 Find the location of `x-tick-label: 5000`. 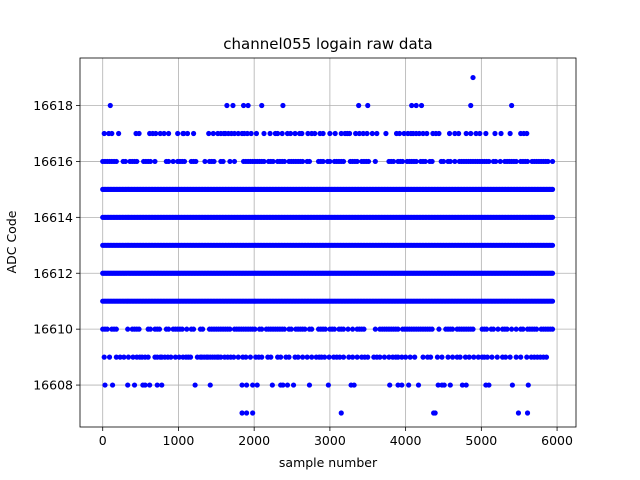

x-tick-label: 5000 is located at coordinates (481, 440).